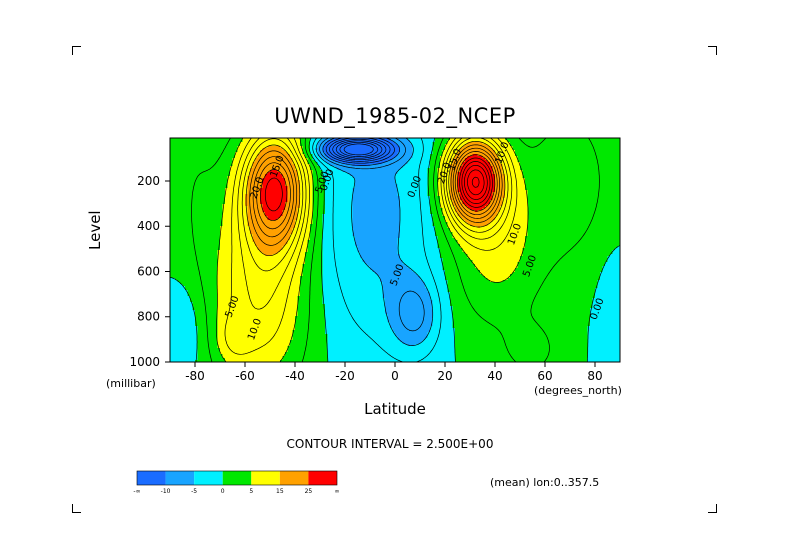 The image size is (789, 558). I want to click on x-tick-label: -80, so click(195, 376).